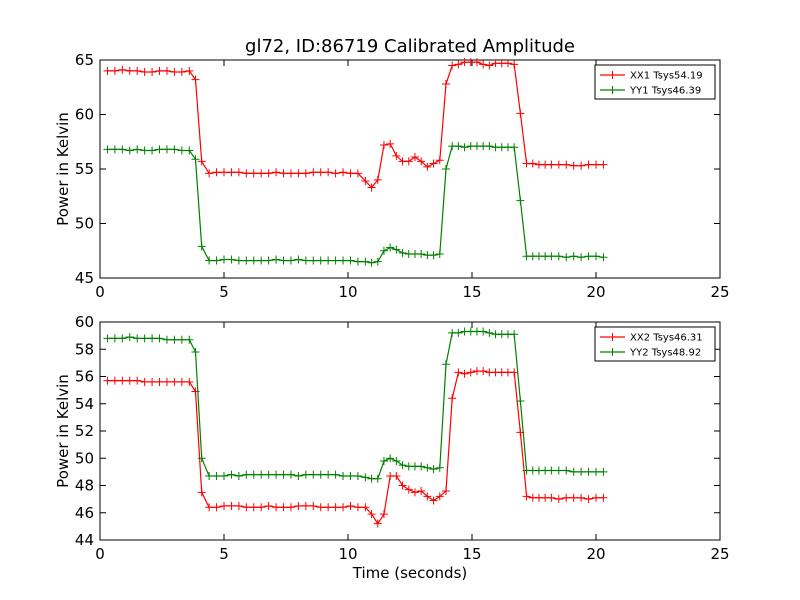 This screenshot has height=600, width=800. I want to click on legend-label: YY1 Tsys46.39, so click(665, 91).